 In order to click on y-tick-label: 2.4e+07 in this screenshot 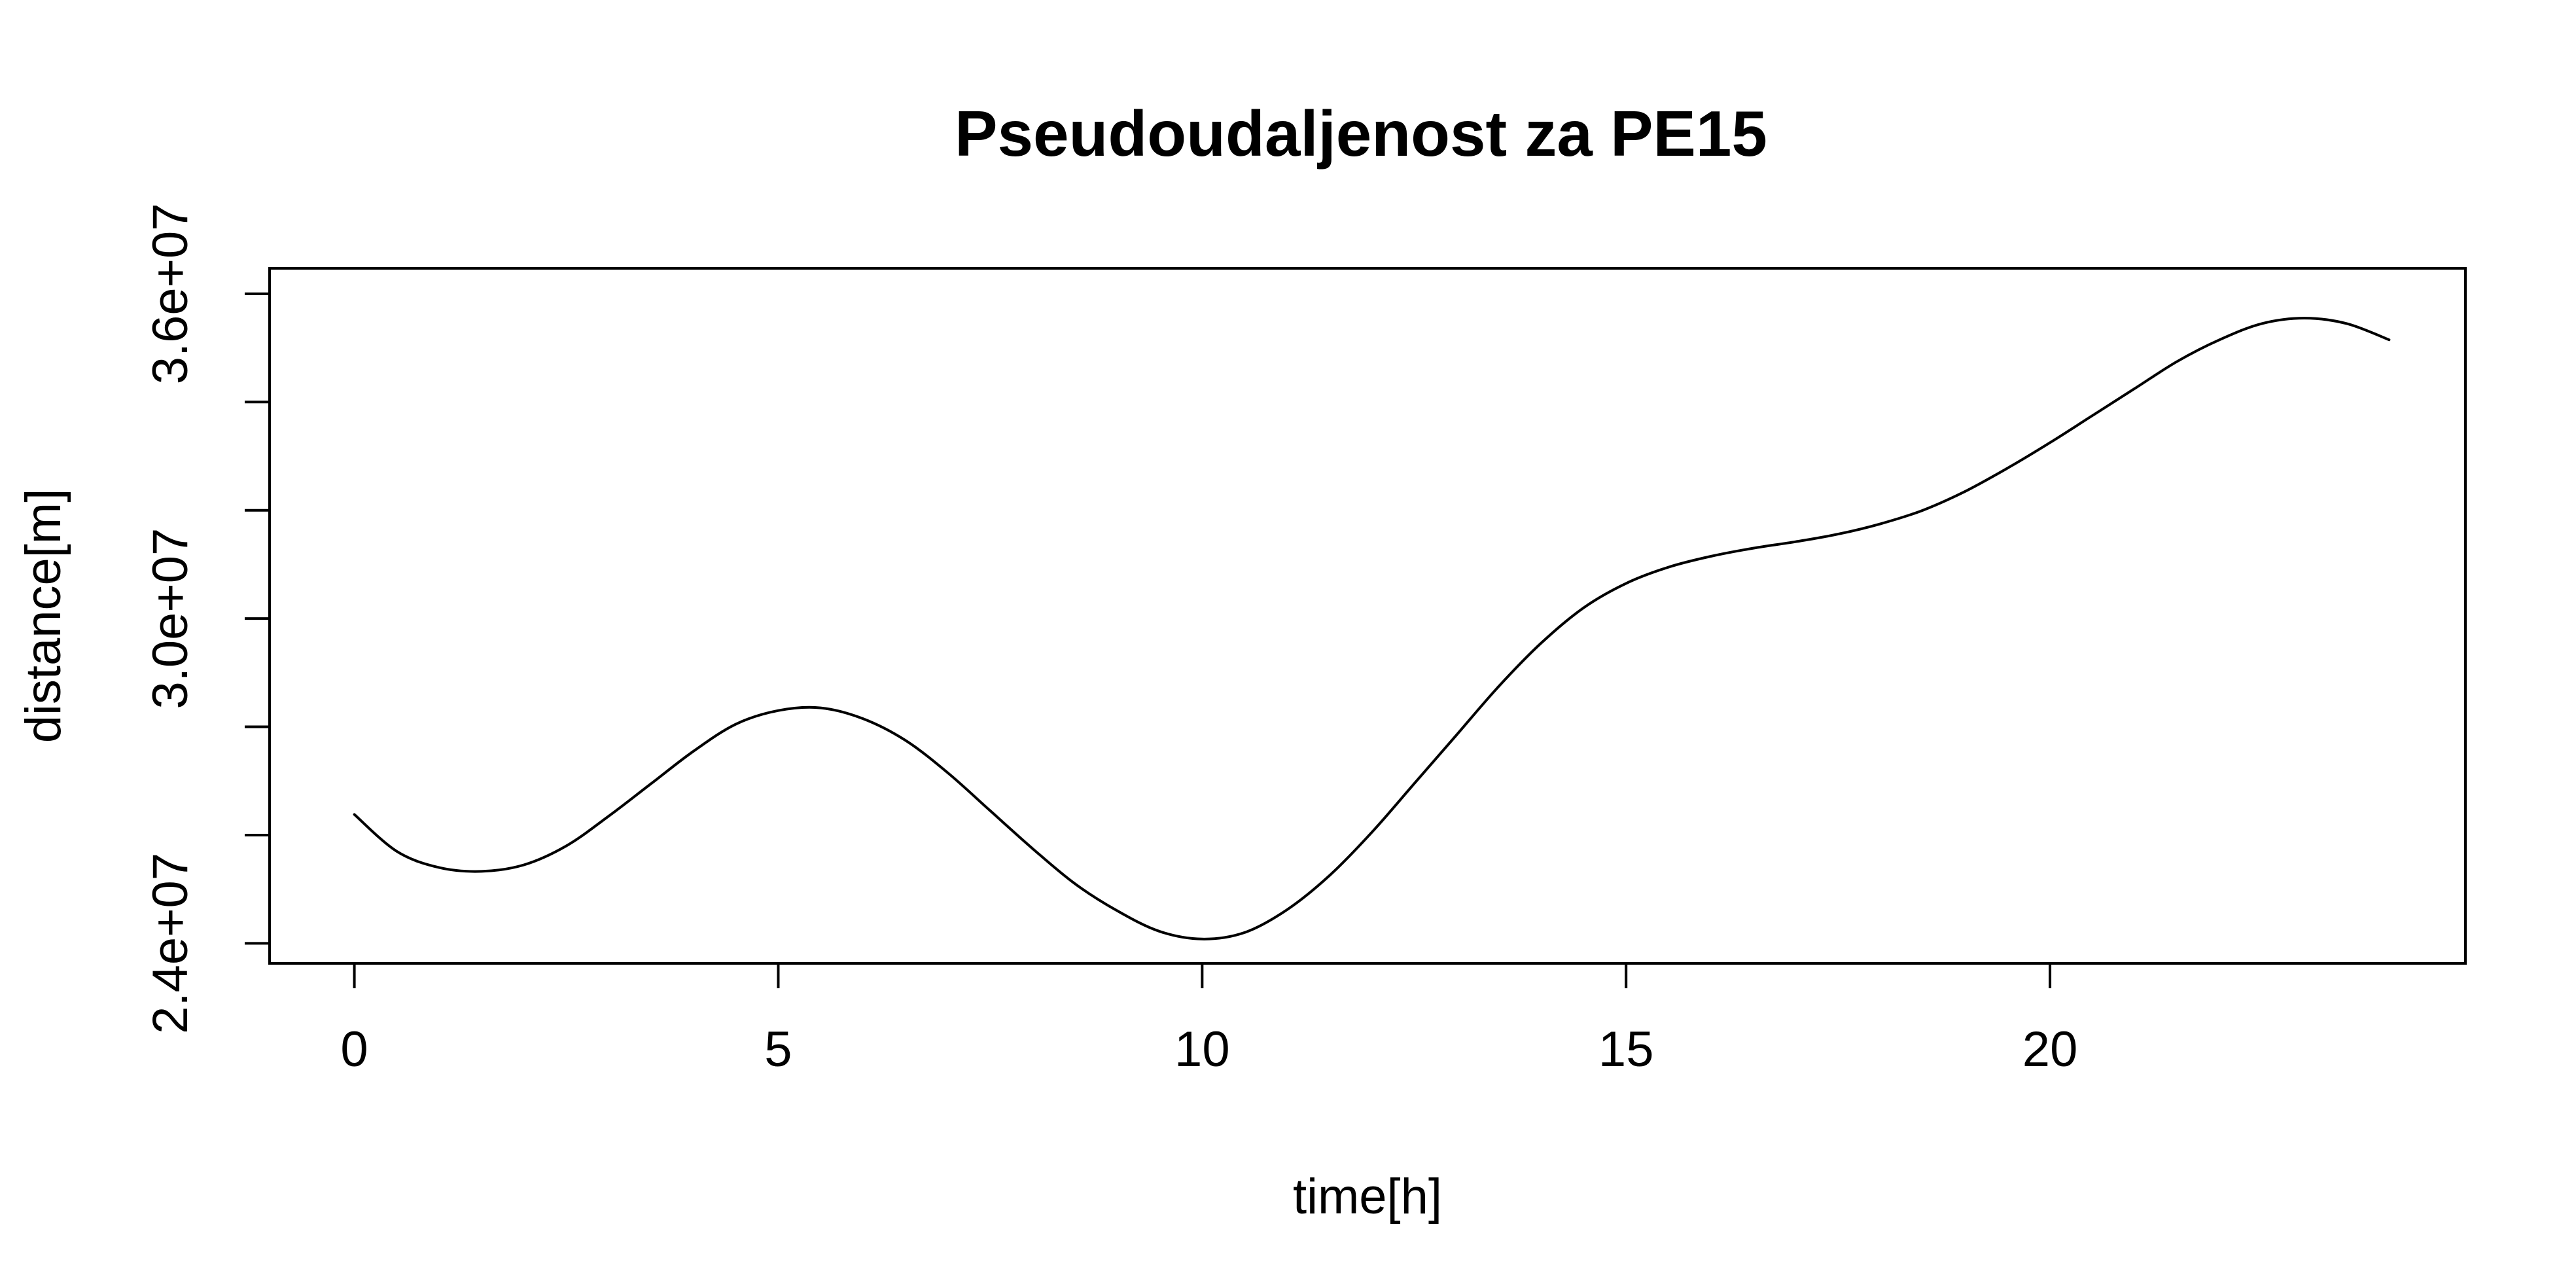, I will do `click(171, 943)`.